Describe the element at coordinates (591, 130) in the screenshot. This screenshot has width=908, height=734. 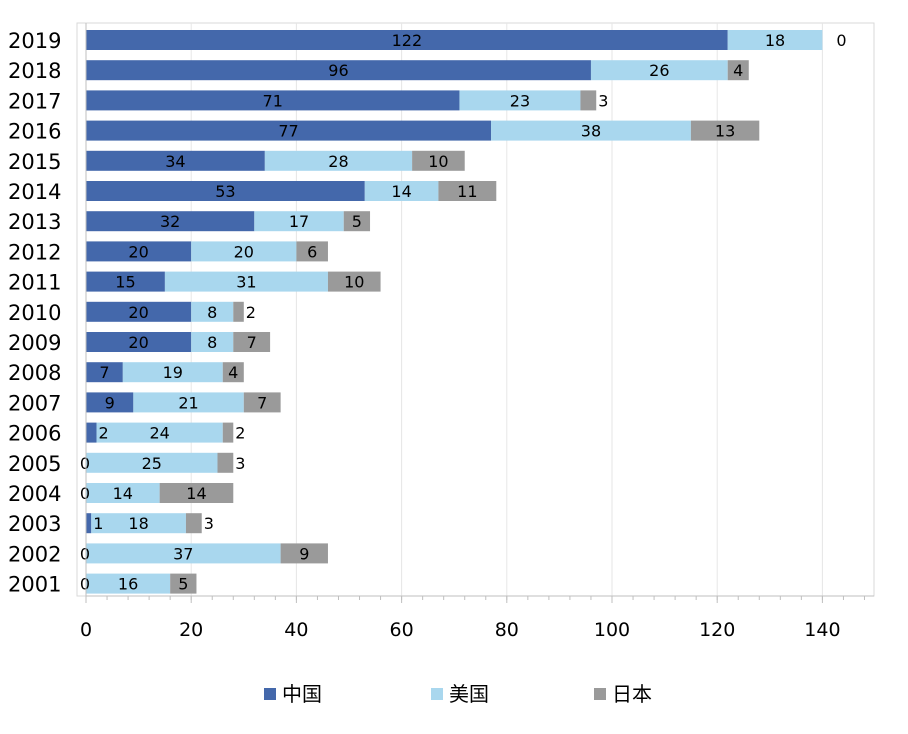
I see `bar-2016-美国` at that location.